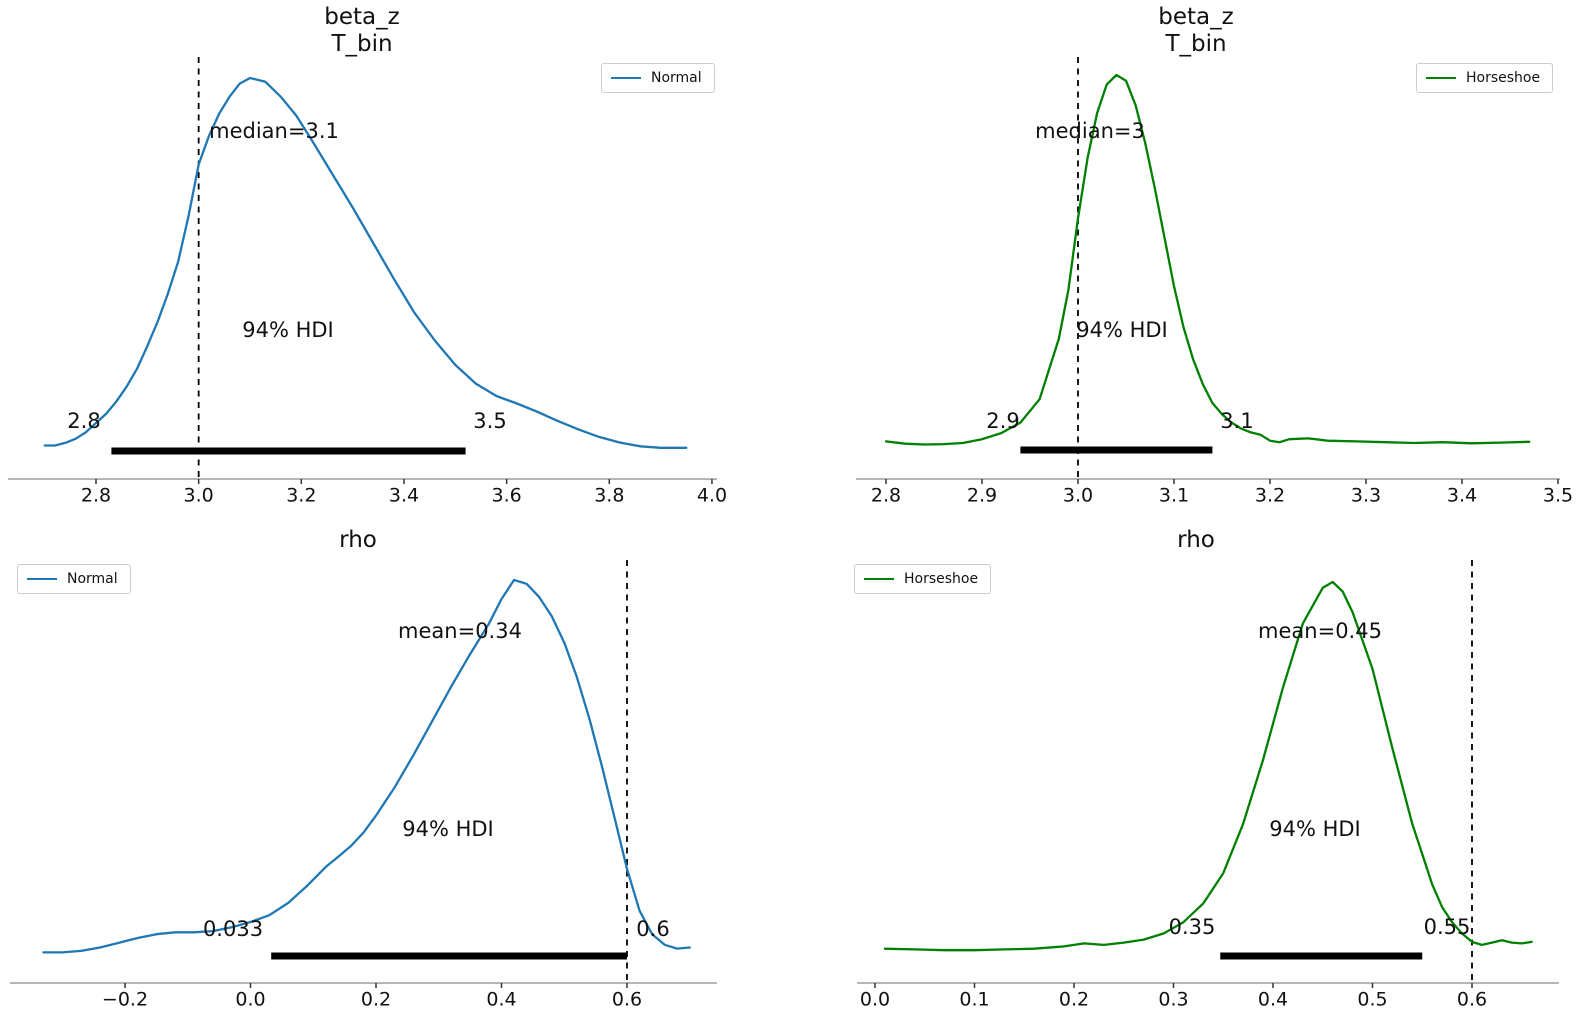 The height and width of the screenshot is (1021, 1583). Describe the element at coordinates (1173, 1000) in the screenshot. I see `x-tick-label: 0.3` at that location.